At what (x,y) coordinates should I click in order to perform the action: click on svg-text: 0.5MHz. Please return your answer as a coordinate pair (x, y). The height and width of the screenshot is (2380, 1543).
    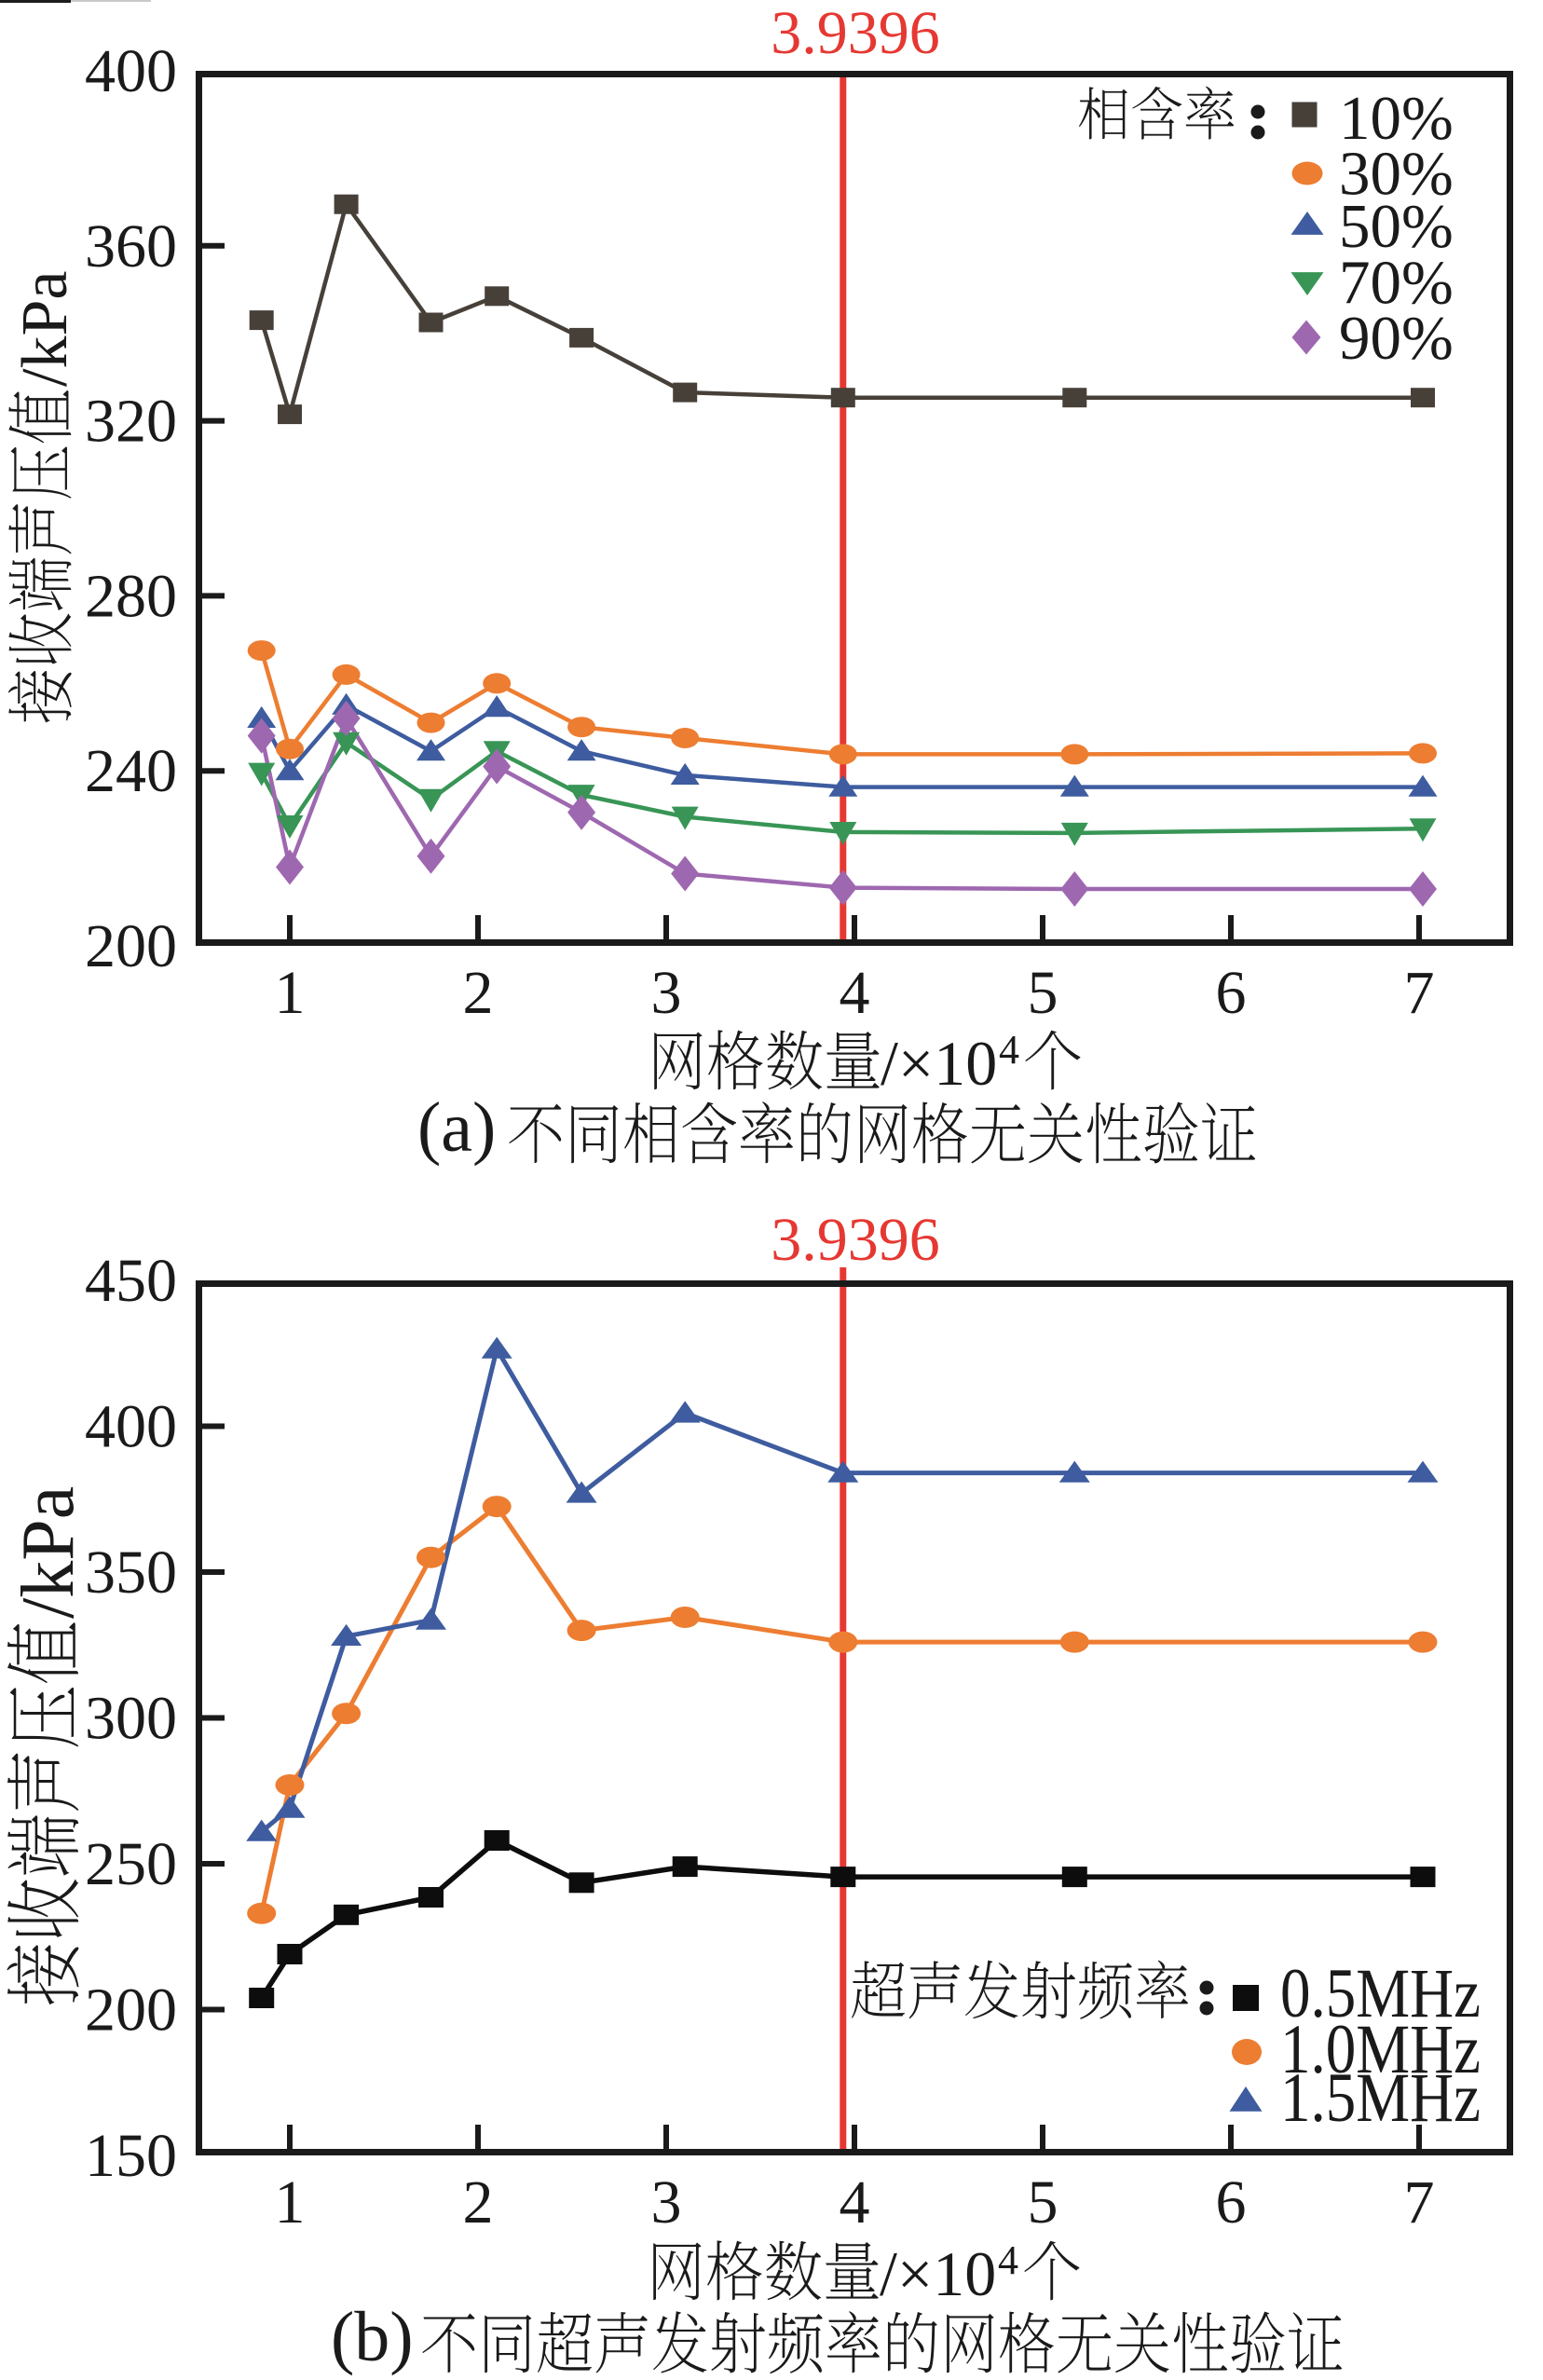
    Looking at the image, I should click on (1381, 1993).